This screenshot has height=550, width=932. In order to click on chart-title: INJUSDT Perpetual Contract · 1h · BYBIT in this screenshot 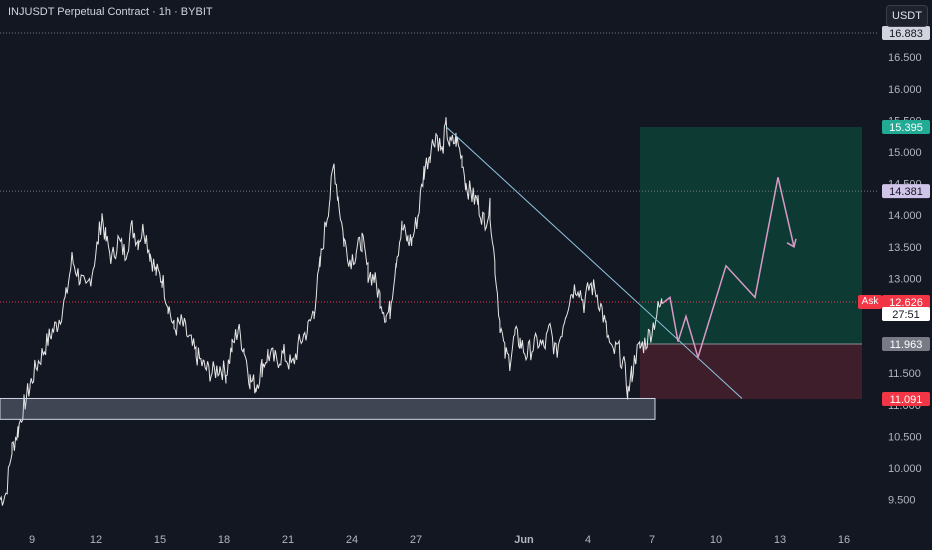, I will do `click(110, 12)`.